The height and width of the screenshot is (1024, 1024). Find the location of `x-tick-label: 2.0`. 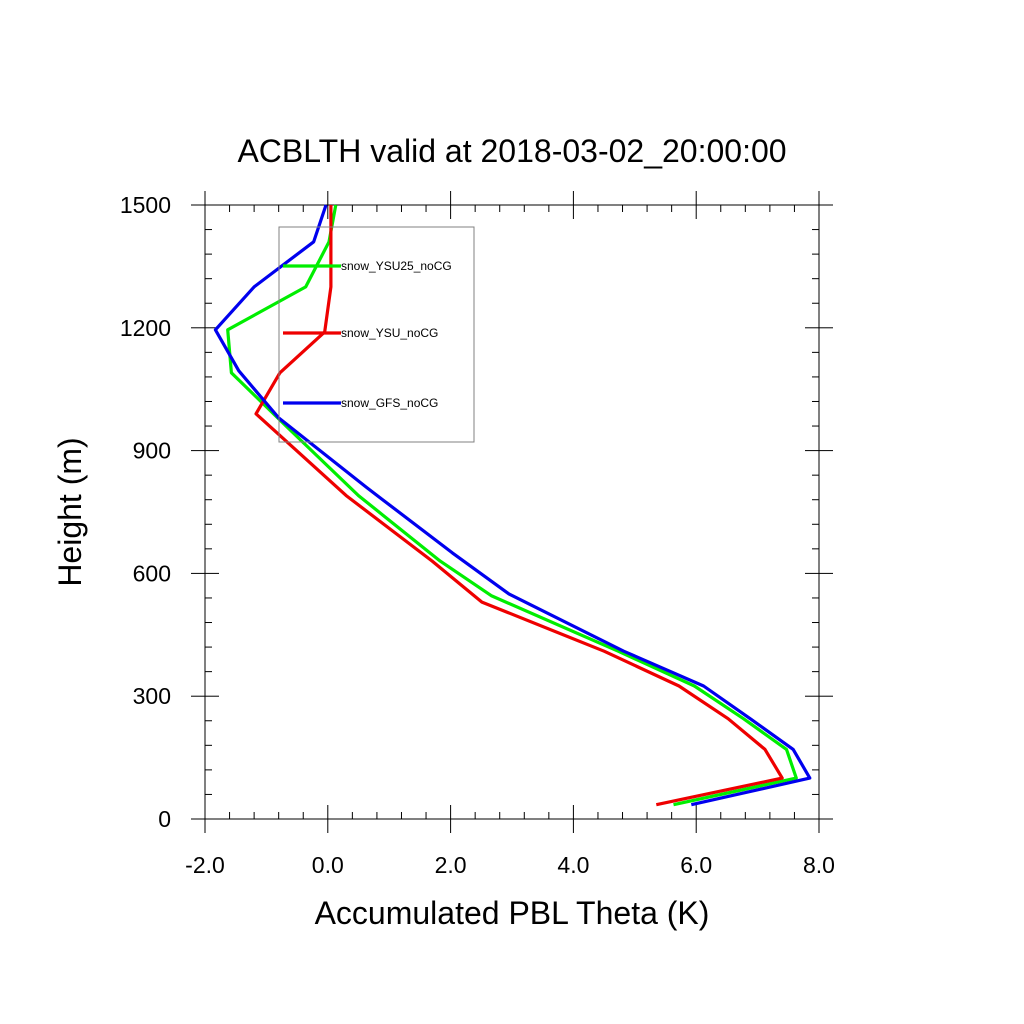

x-tick-label: 2.0 is located at coordinates (451, 865).